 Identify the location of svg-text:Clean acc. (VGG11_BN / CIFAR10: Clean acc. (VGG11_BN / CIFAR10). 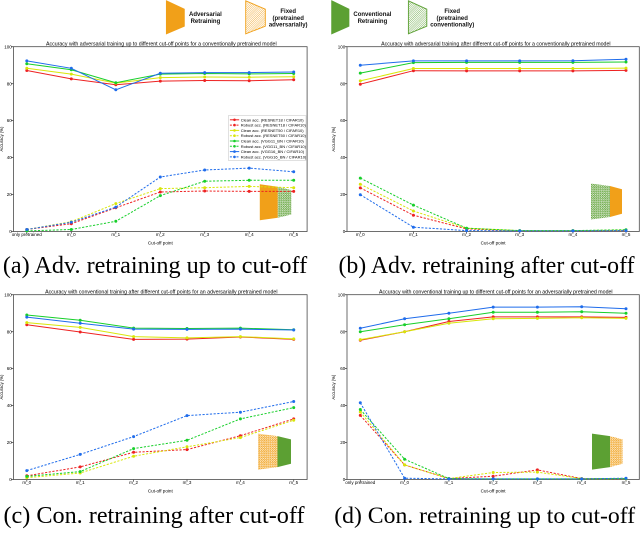
(273, 140).